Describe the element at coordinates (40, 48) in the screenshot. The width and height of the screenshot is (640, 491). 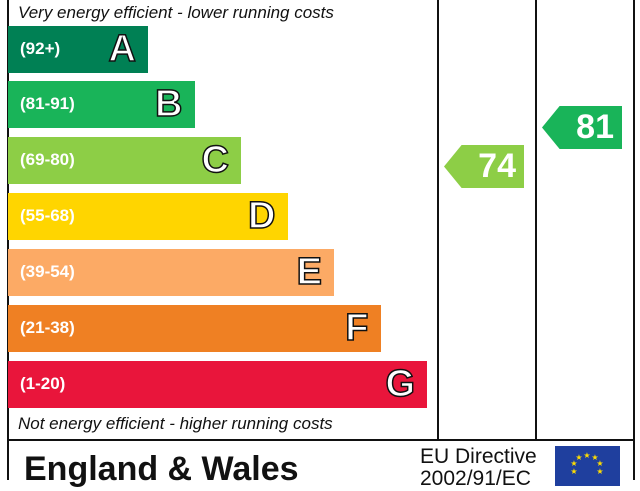
I see `band-range: (92+)` at that location.